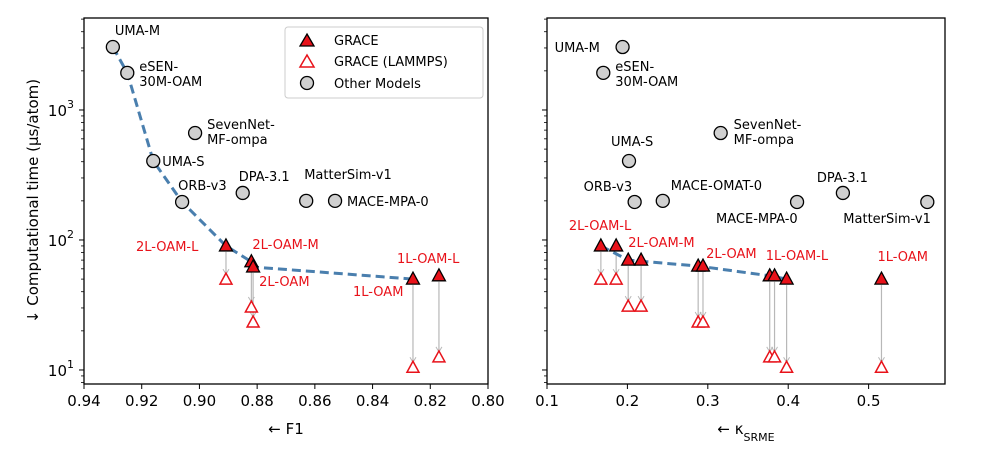 This screenshot has height=457, width=982. Describe the element at coordinates (199, 401) in the screenshot. I see `x-tick-label: 0.90` at that location.